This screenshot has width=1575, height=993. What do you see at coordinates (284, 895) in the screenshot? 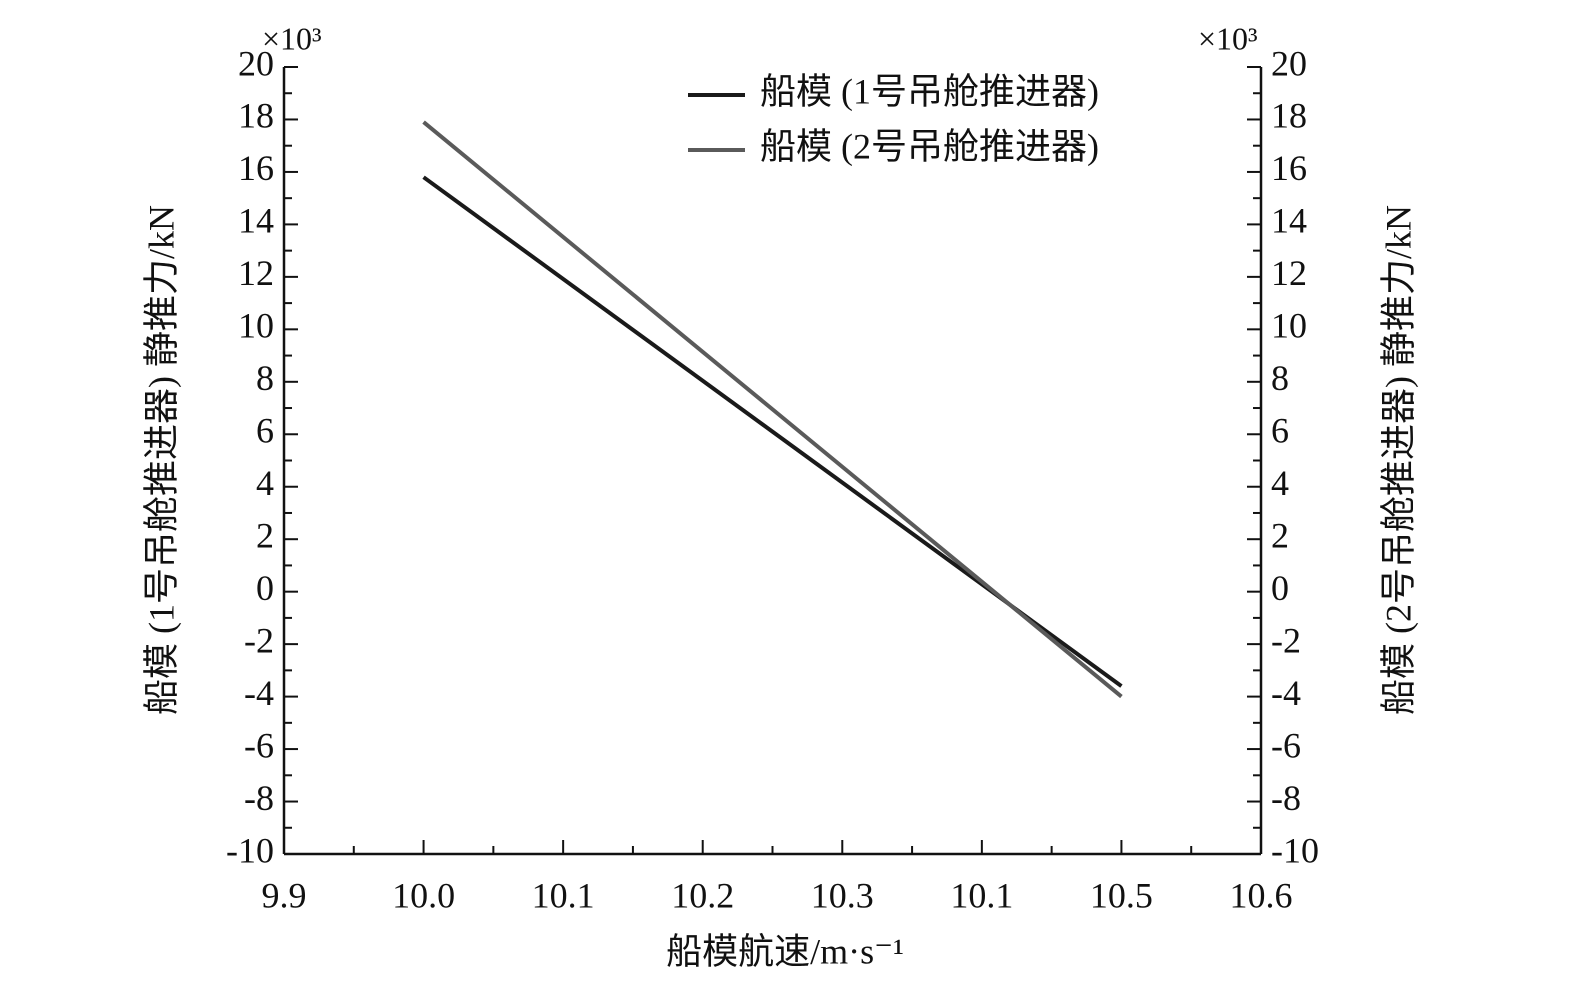
I see `x-tick-label: 9.9` at bounding box center [284, 895].